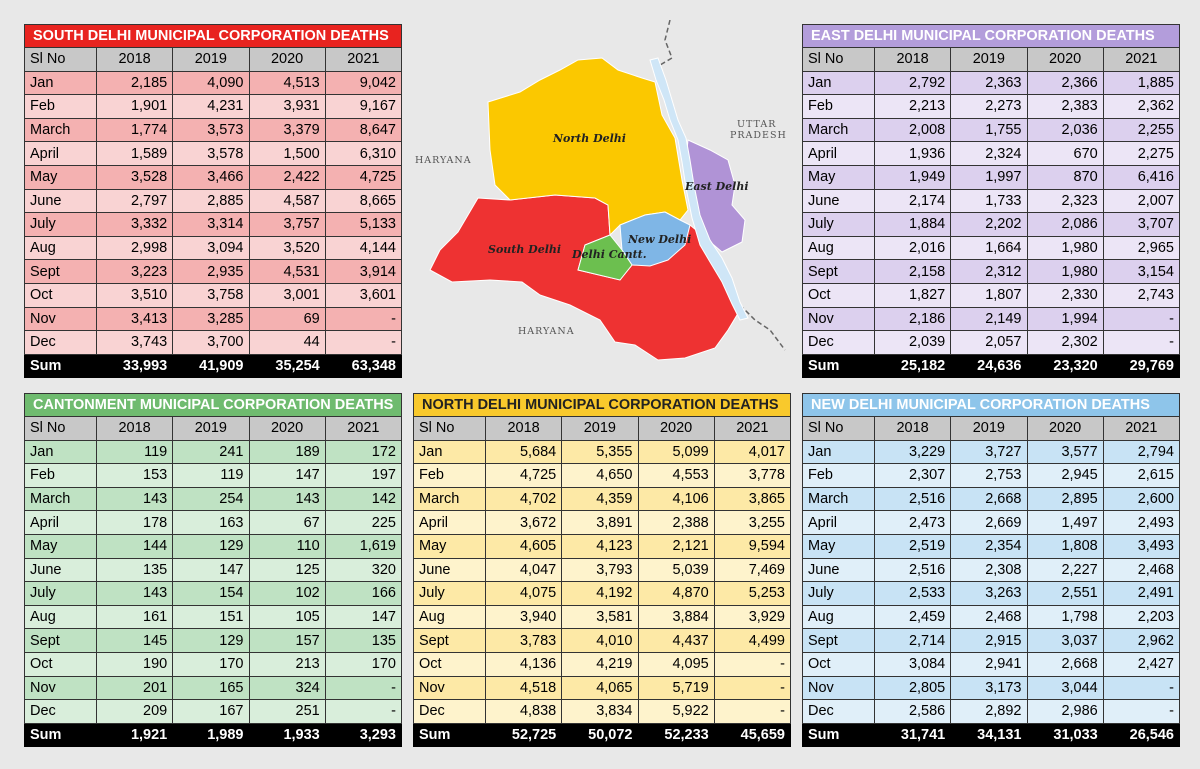  I want to click on value-cell: 3,466, so click(211, 177).